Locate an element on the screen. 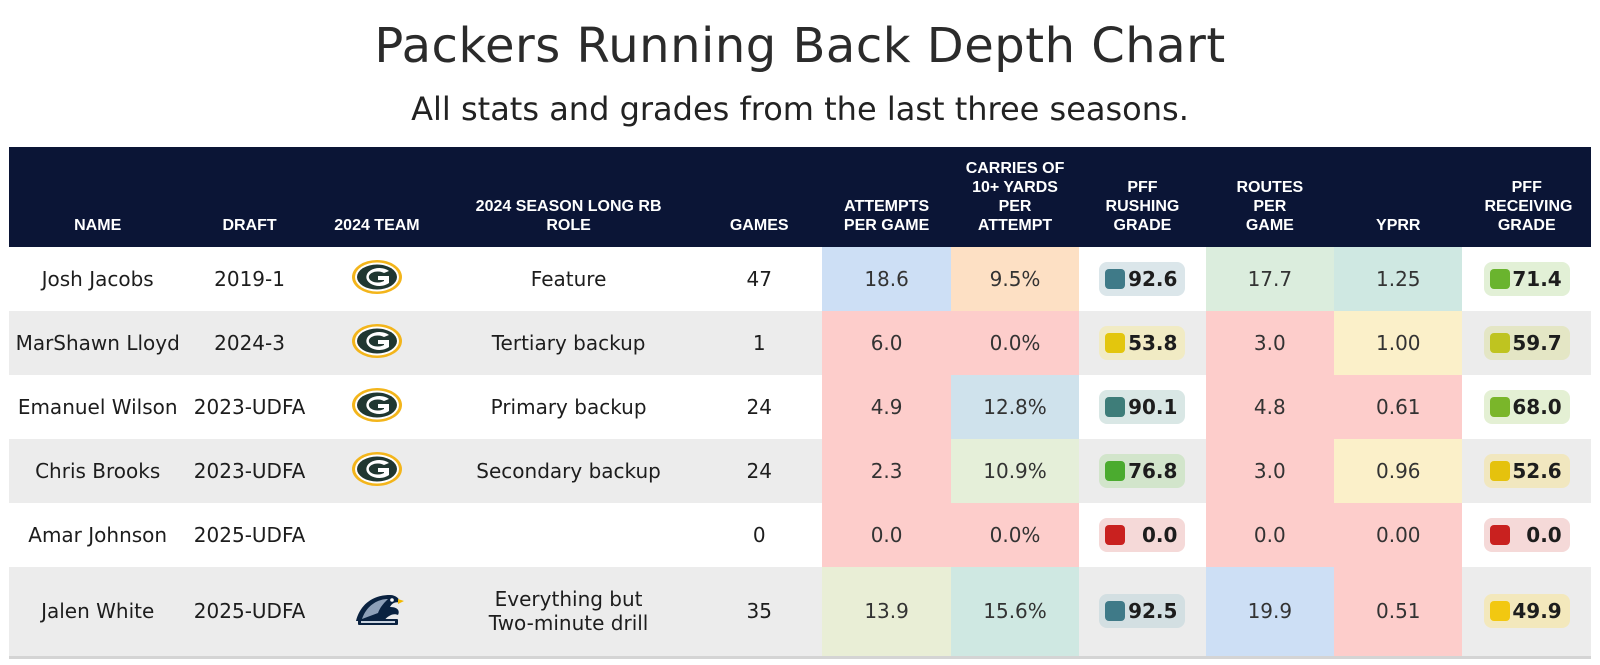 The width and height of the screenshot is (1600, 665). recv-grade-badge: 52.6 is located at coordinates (1526, 471).